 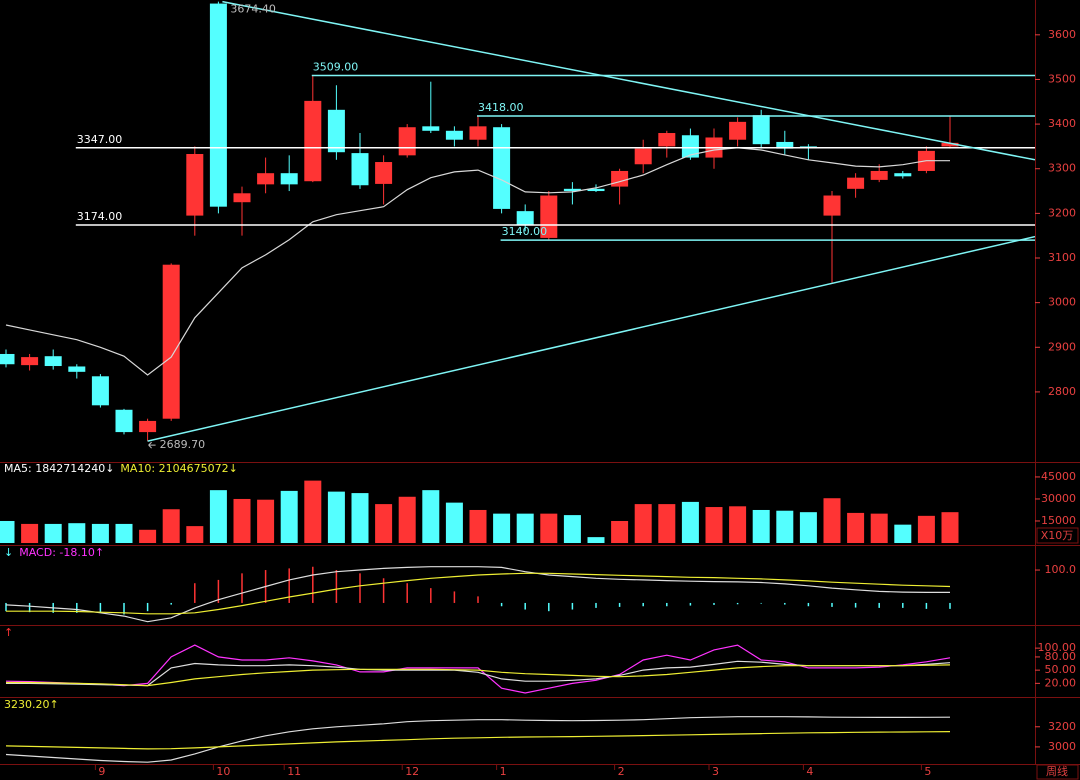 I want to click on y-tick-label: 15000, so click(x=1058, y=520).